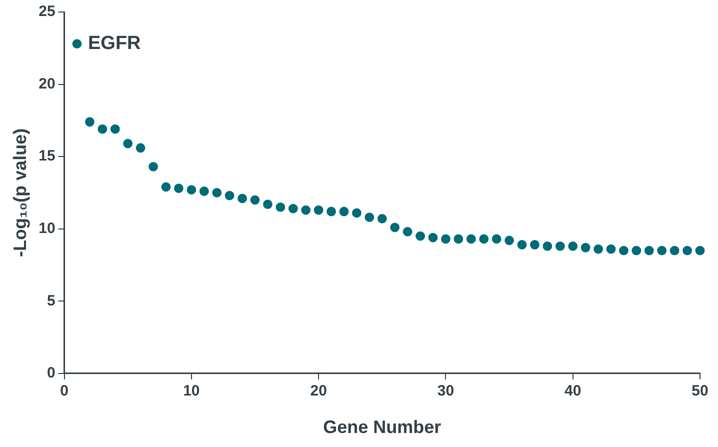 The image size is (718, 447). Describe the element at coordinates (47, 156) in the screenshot. I see `y-tick-label: 15` at that location.